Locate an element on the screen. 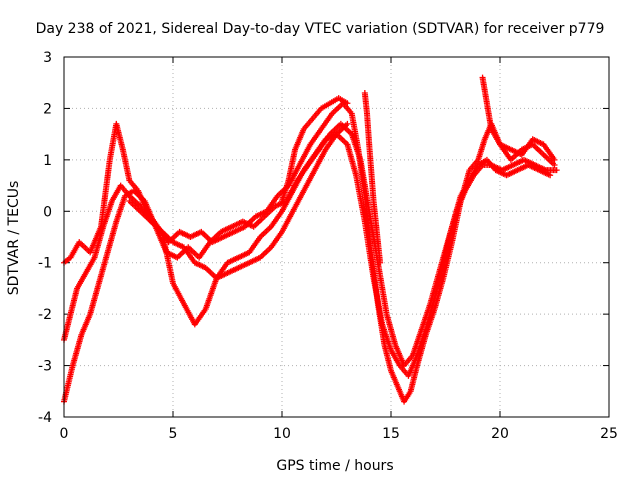 The height and width of the screenshot is (480, 640). x-tick-label: 10 is located at coordinates (282, 434).